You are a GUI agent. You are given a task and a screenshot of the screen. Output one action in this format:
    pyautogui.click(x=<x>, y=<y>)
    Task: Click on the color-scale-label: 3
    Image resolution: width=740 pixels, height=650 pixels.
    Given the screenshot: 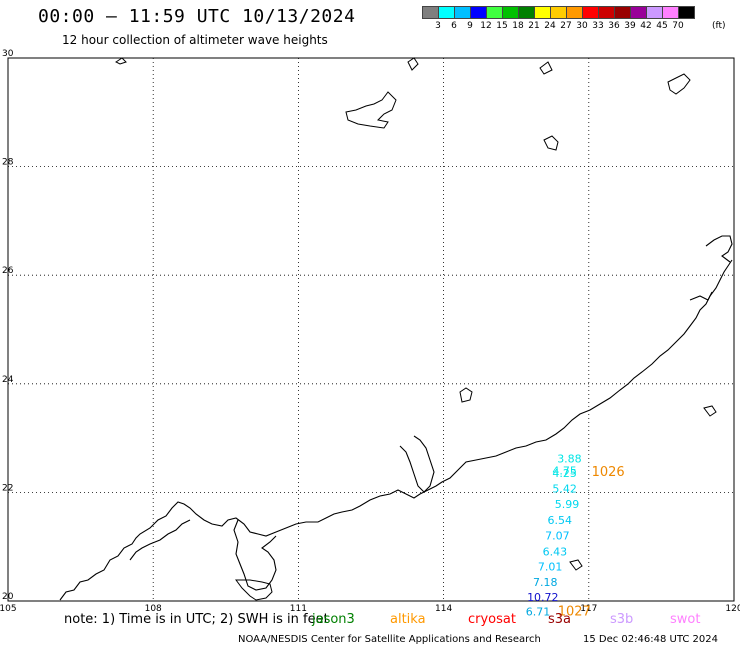 What is the action you would take?
    pyautogui.click(x=438, y=26)
    